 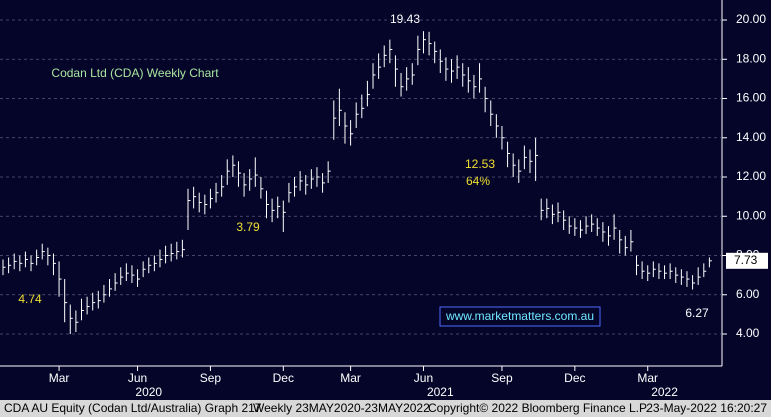 I want to click on annotation: 12.53, so click(x=480, y=164).